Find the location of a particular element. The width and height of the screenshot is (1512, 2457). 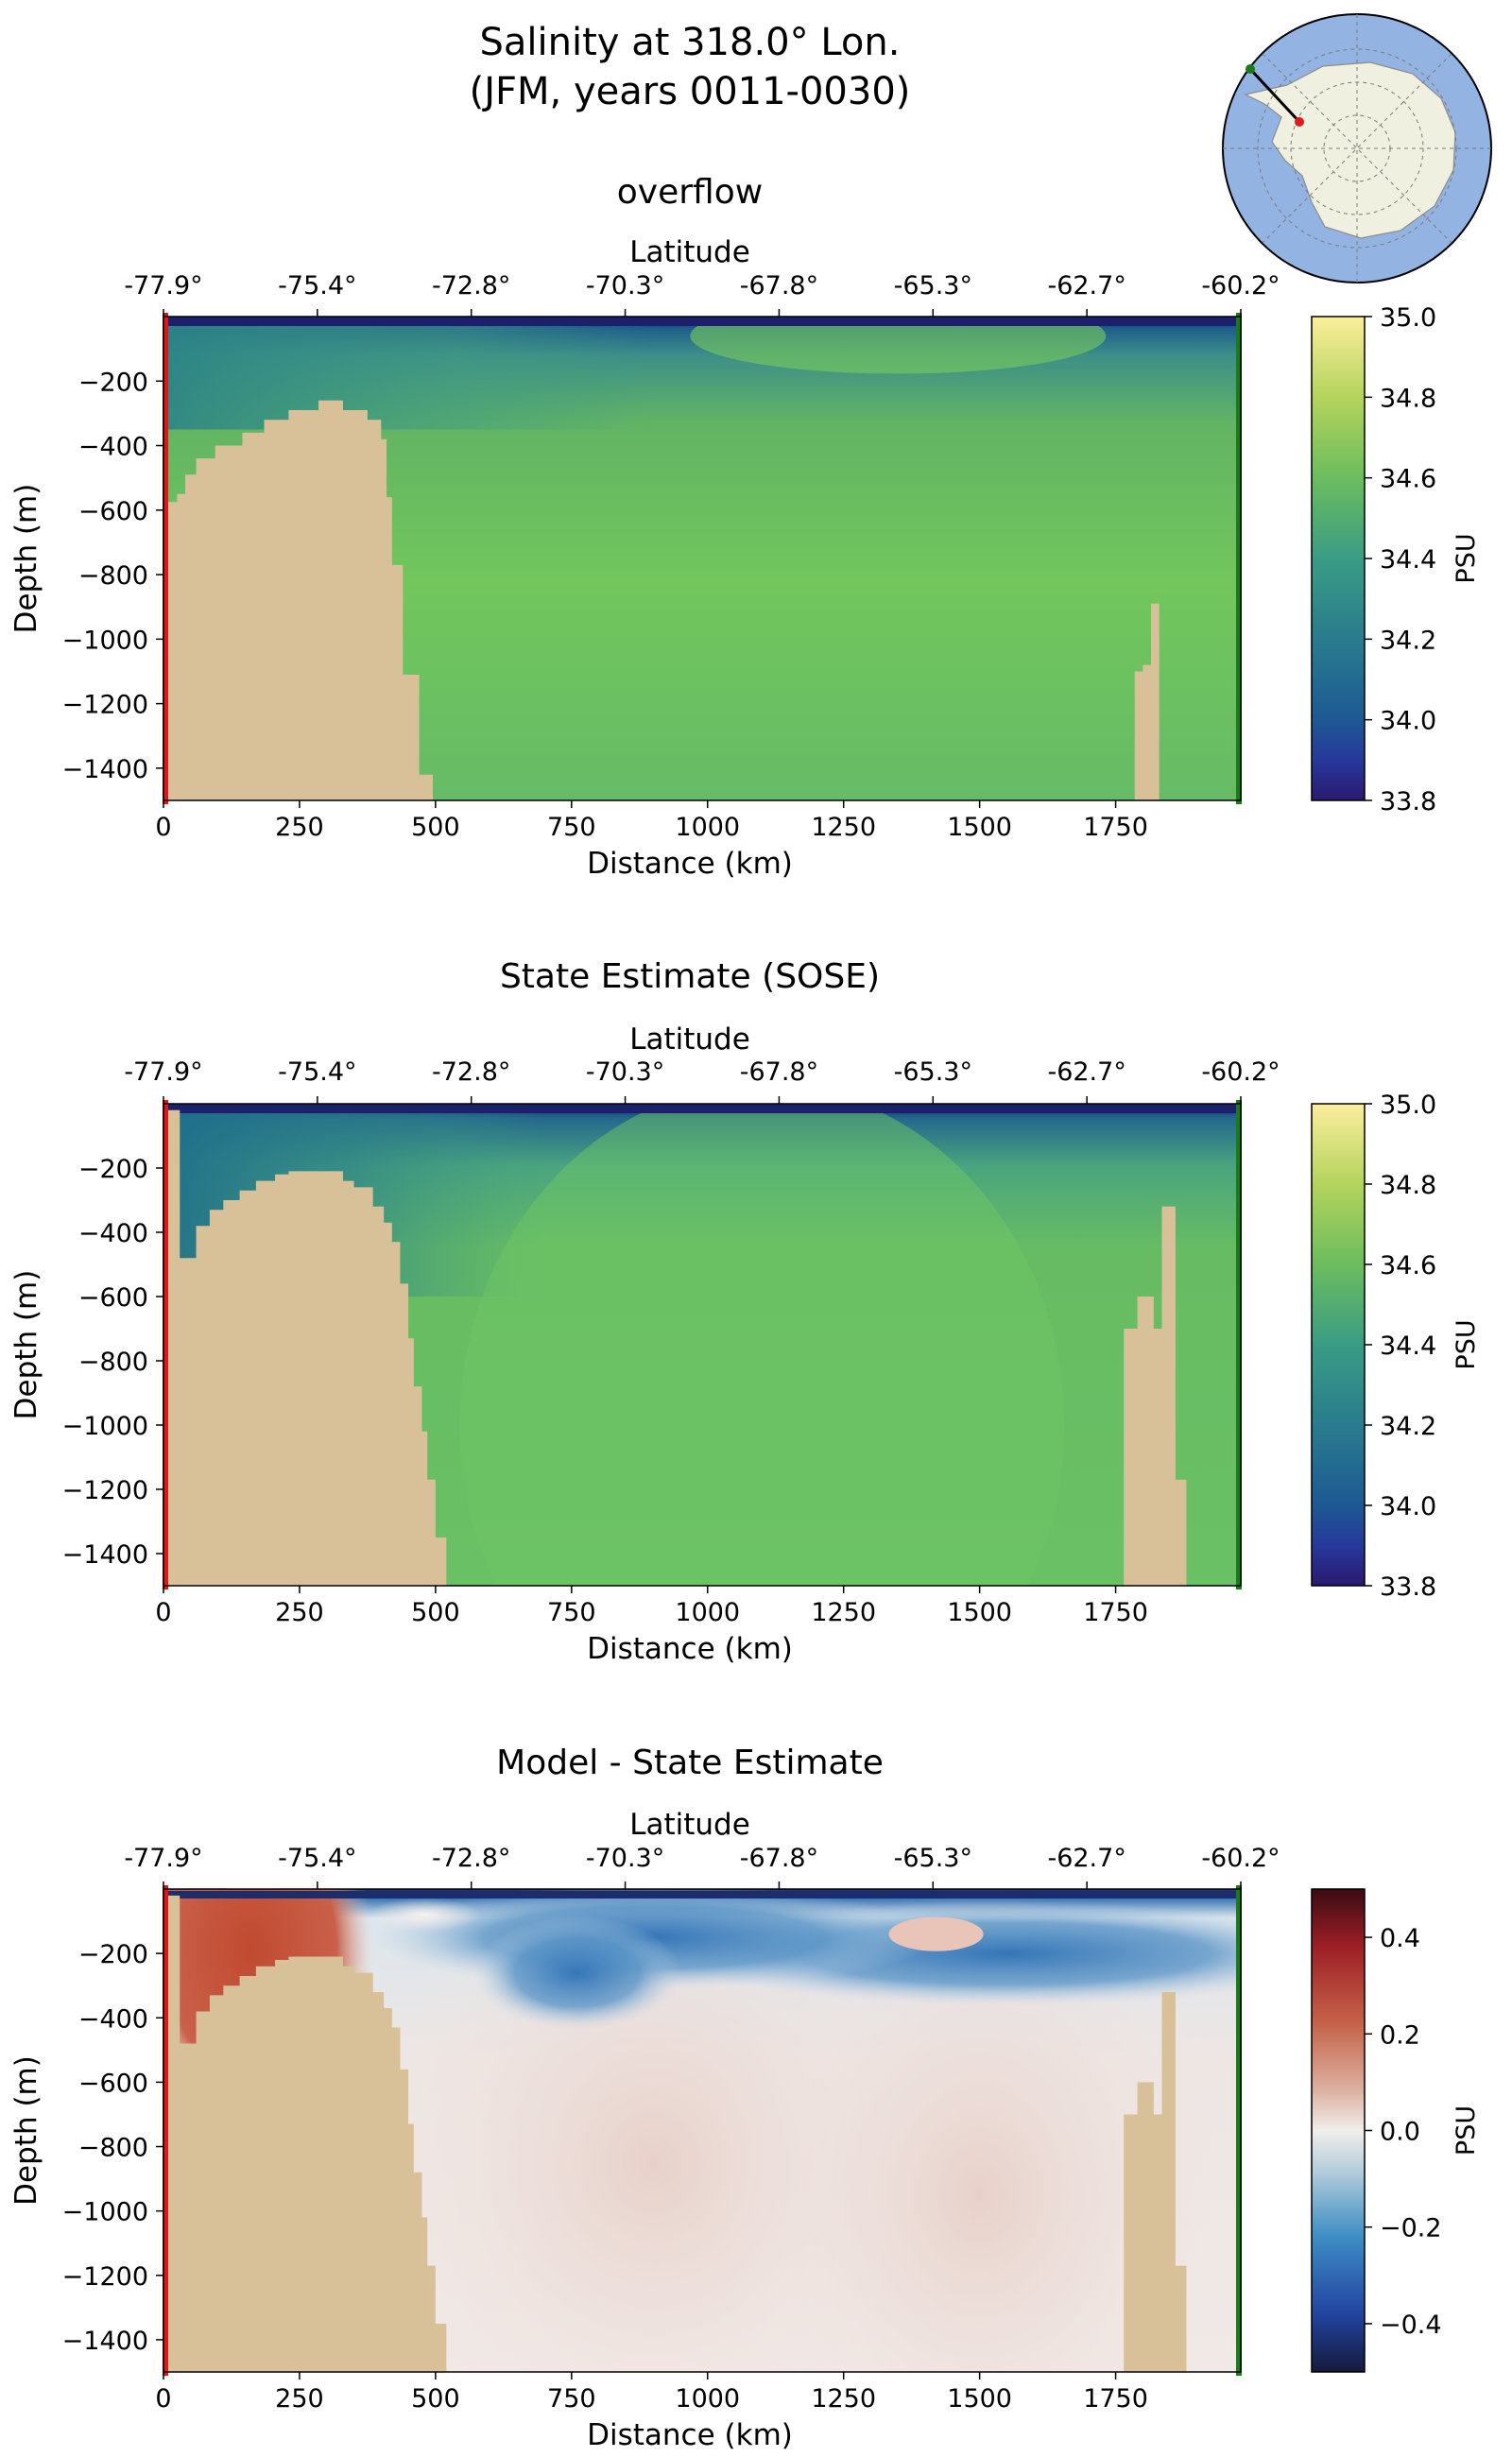

transect-end-marker is located at coordinates (1250, 69).